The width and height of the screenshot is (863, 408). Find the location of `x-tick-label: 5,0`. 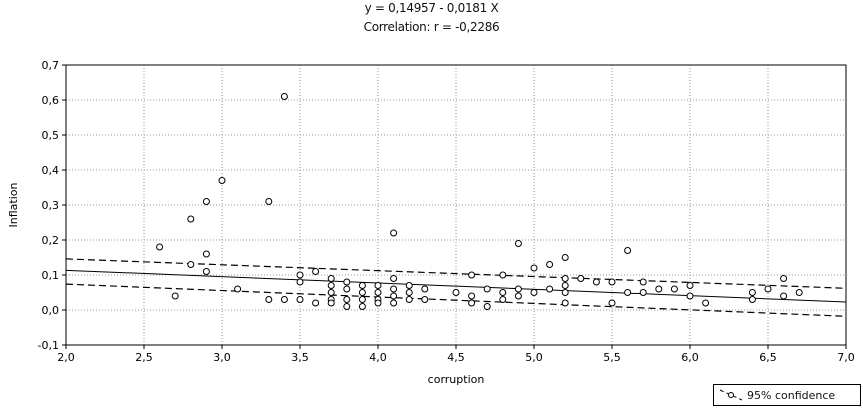

x-tick-label: 5,0 is located at coordinates (534, 357).